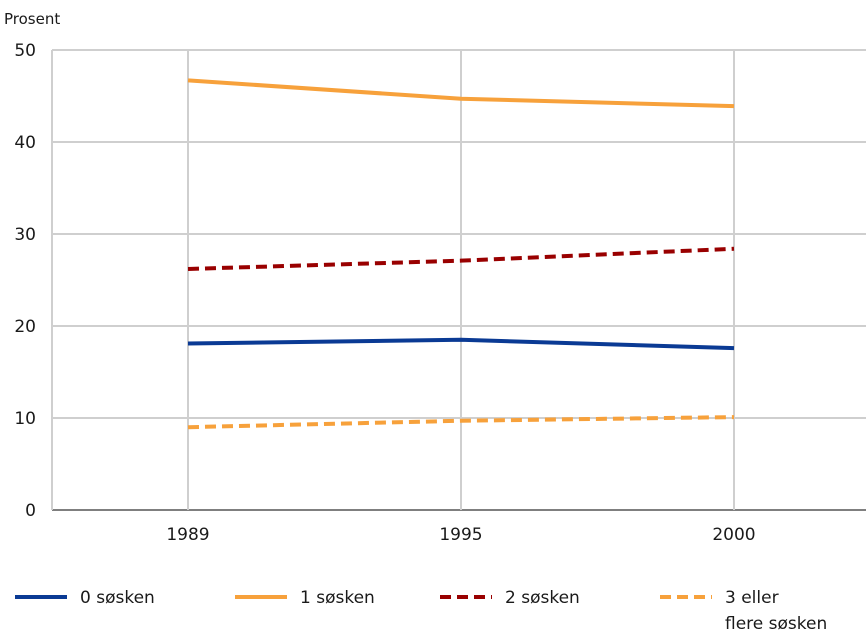 The image size is (866, 633). Describe the element at coordinates (25, 327) in the screenshot. I see `y-tick-label: 20` at that location.